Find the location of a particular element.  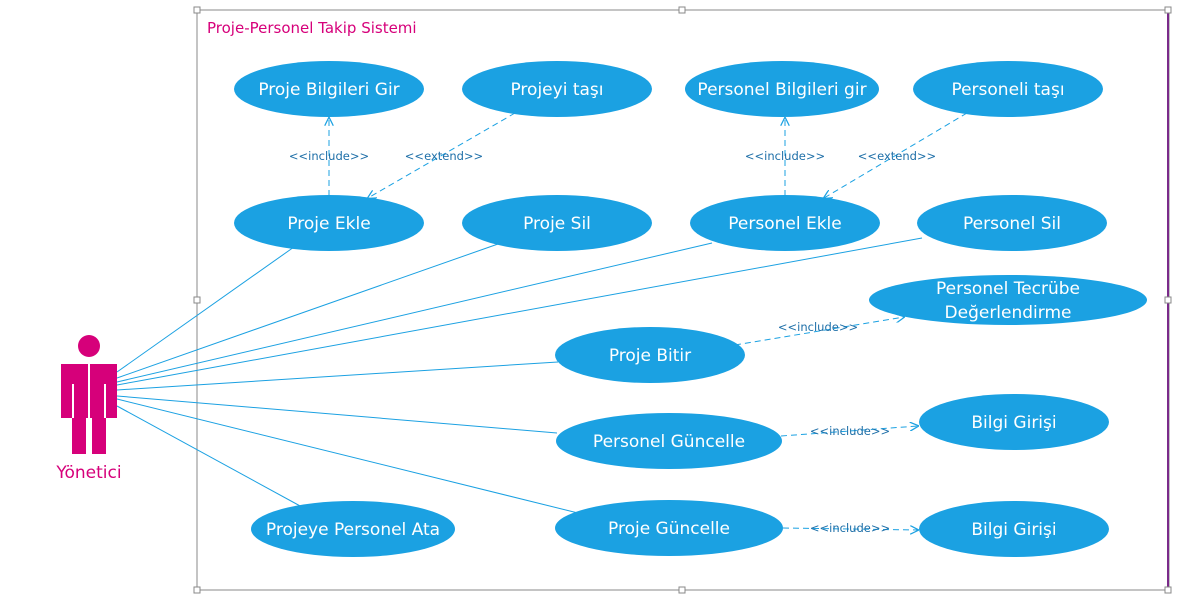

use-case-personeli-tasi: Personeli taşı is located at coordinates (1008, 89).